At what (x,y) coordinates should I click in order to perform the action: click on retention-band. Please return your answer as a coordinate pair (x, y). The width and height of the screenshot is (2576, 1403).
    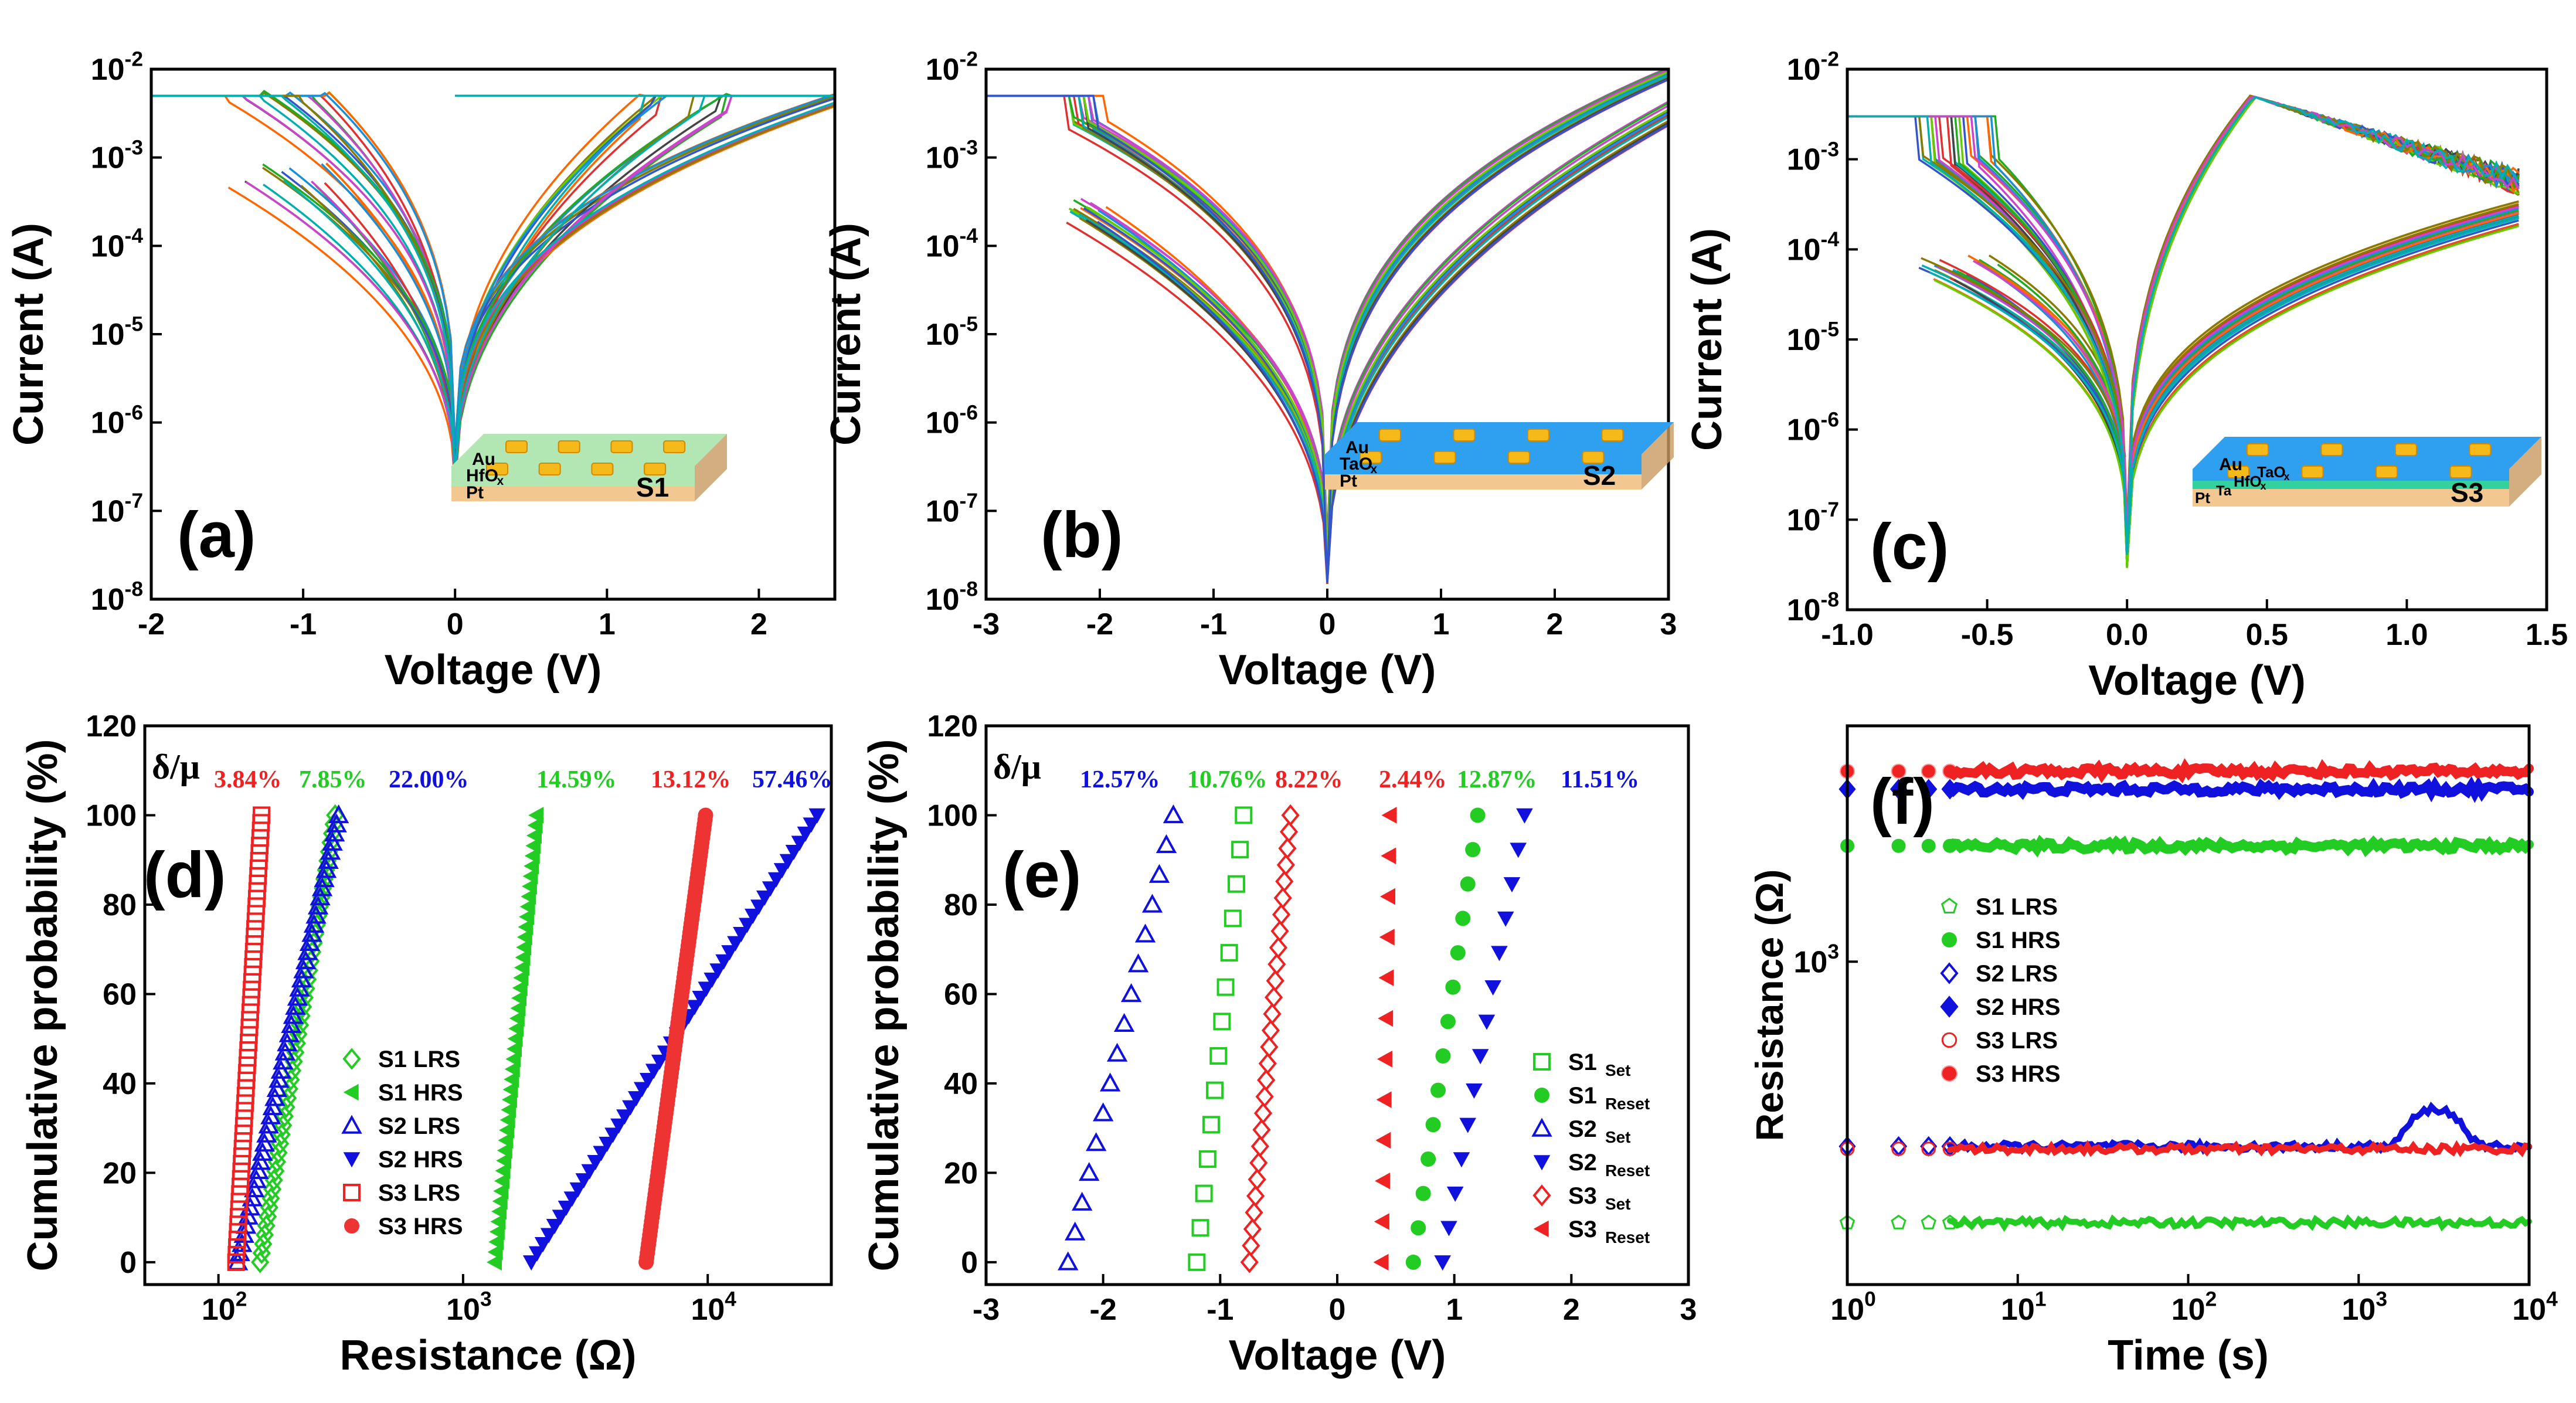
    Looking at the image, I should click on (2239, 789).